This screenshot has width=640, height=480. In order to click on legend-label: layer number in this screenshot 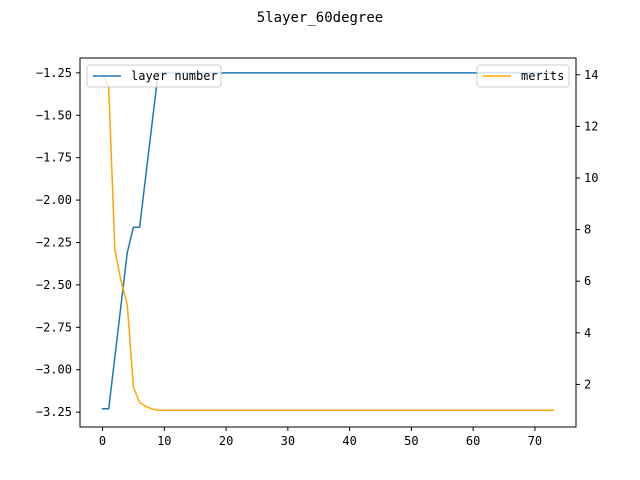, I will do `click(174, 76)`.